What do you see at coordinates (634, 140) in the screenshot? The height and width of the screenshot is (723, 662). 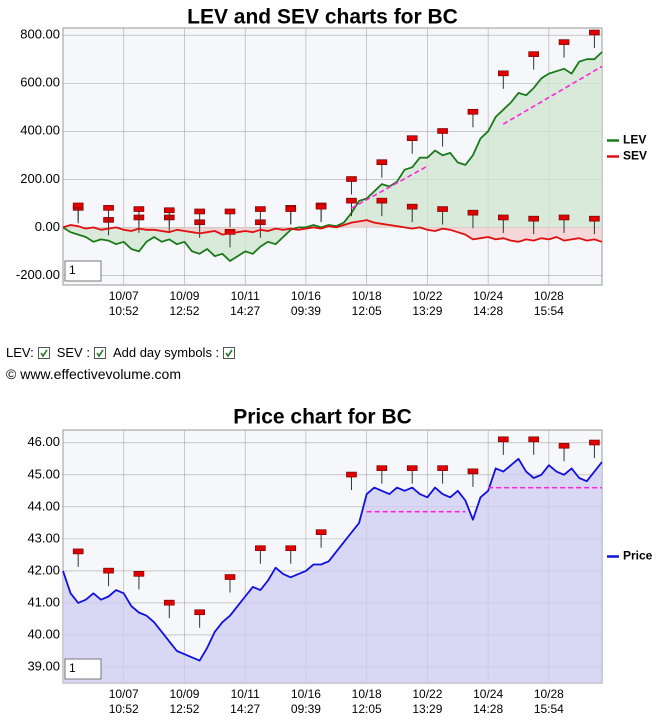 I see `legend-label: LEV` at bounding box center [634, 140].